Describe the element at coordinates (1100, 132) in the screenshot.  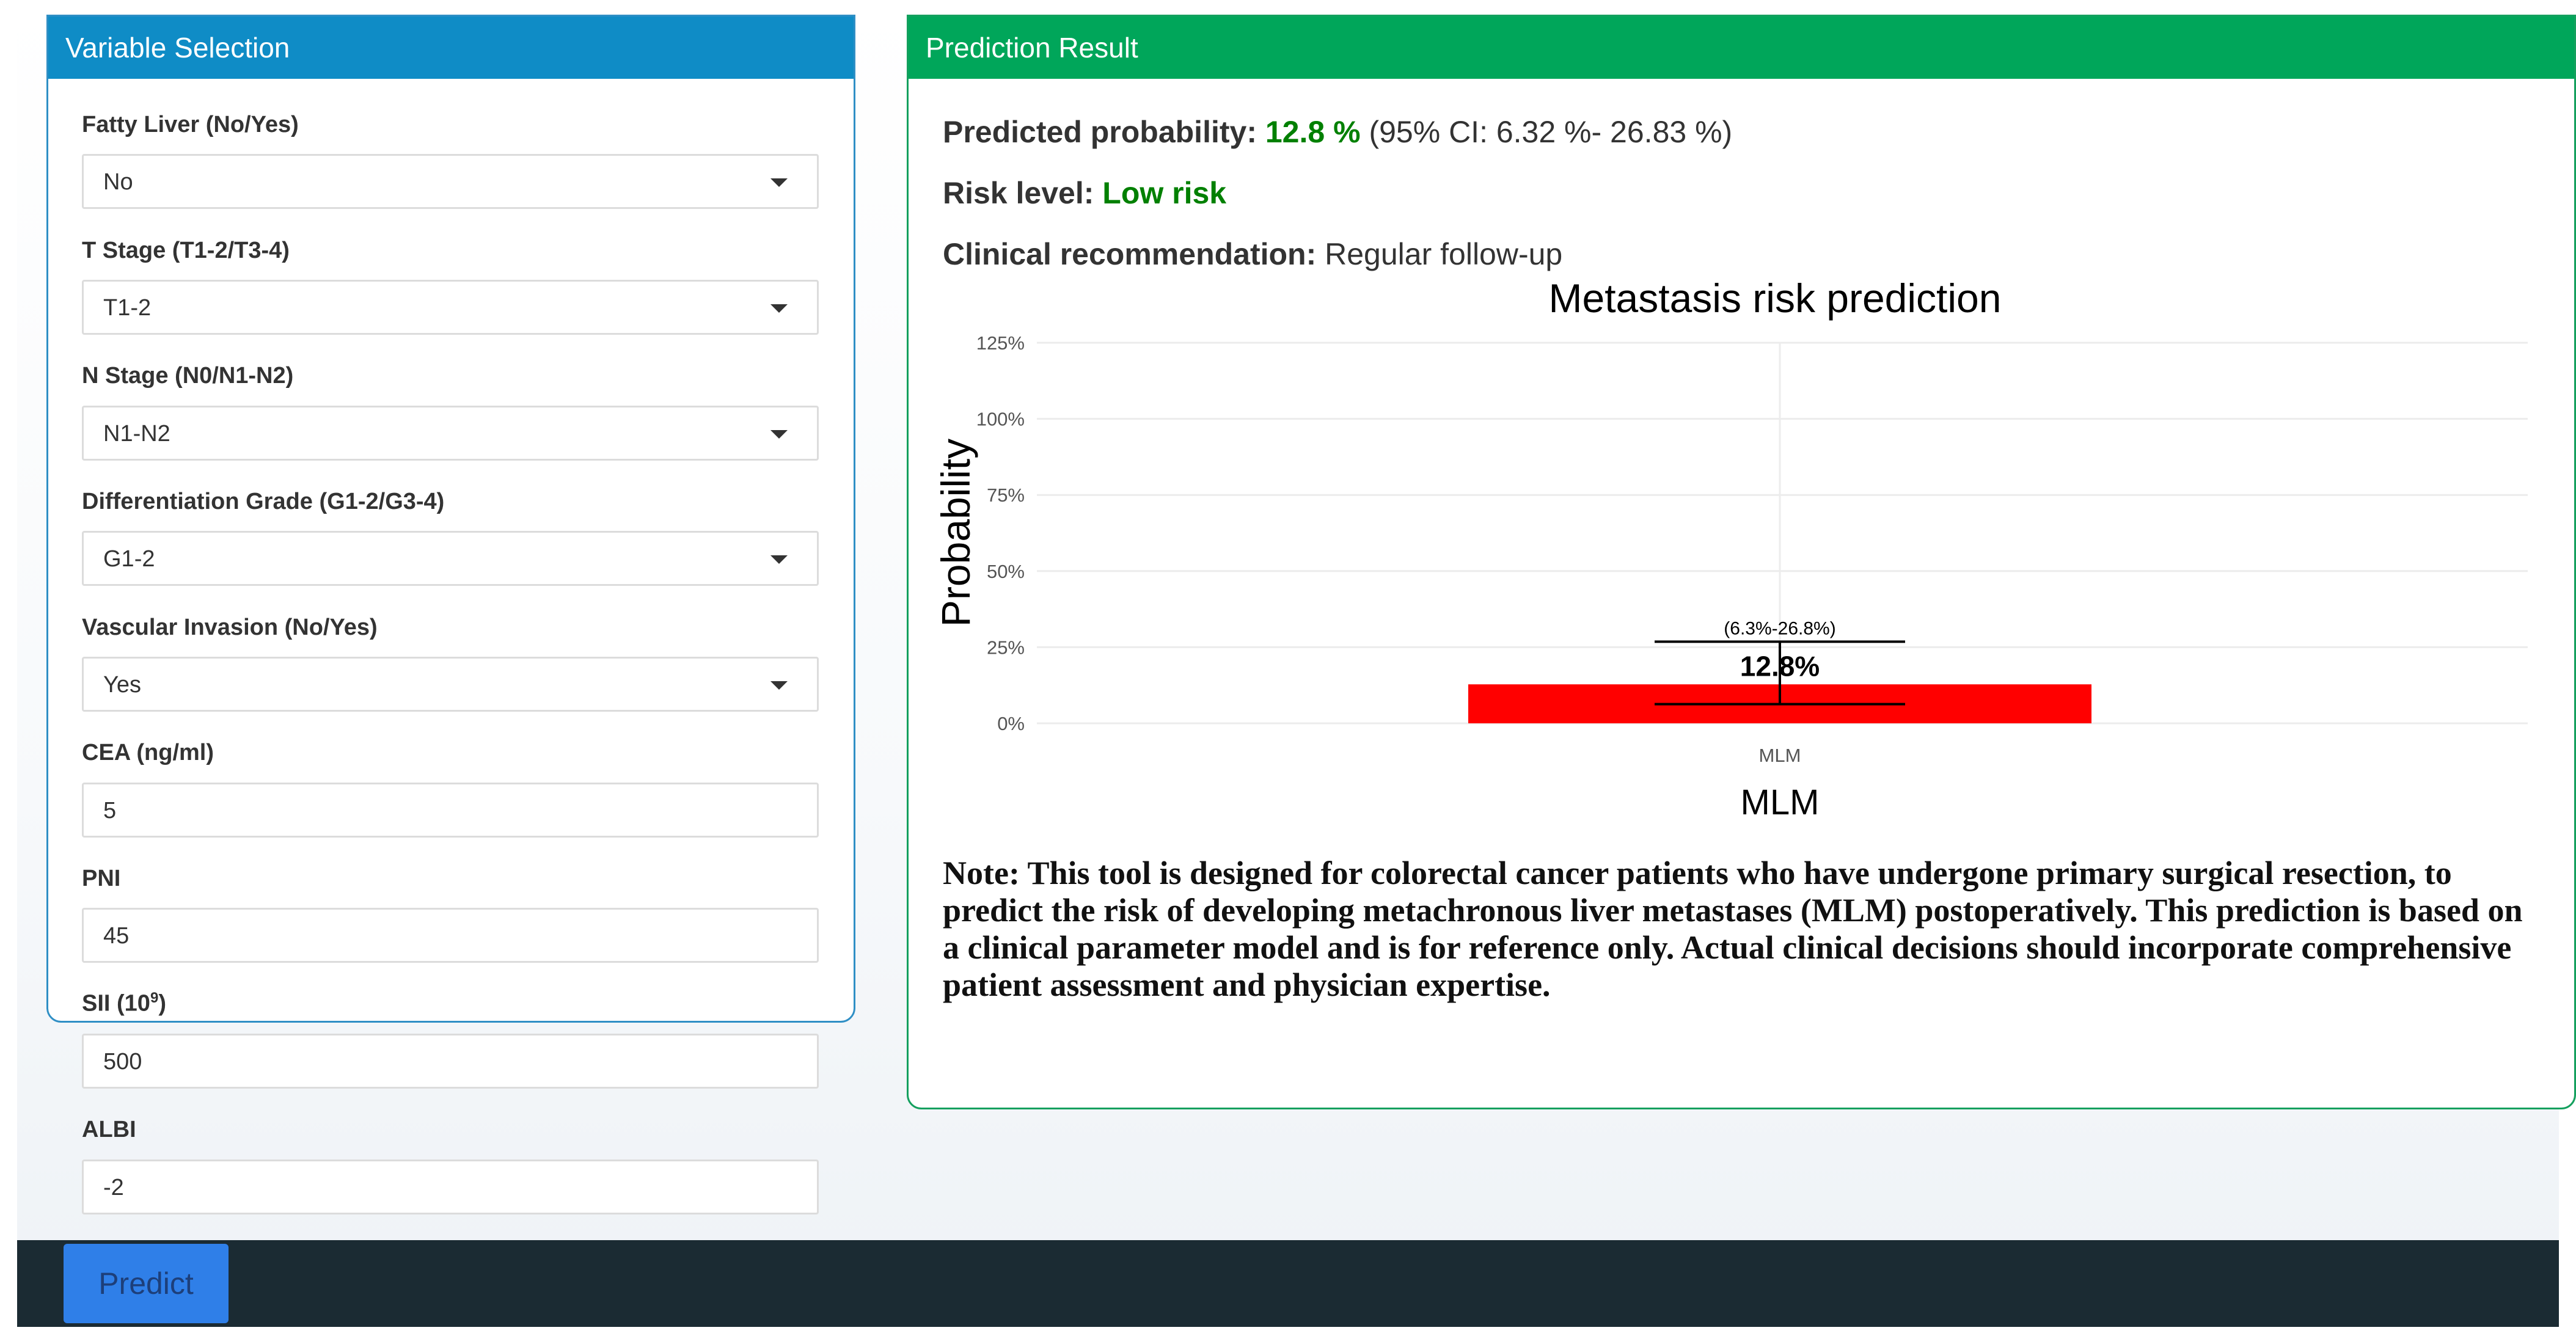
I see `predicted-probability-label: Predicted probability:` at that location.